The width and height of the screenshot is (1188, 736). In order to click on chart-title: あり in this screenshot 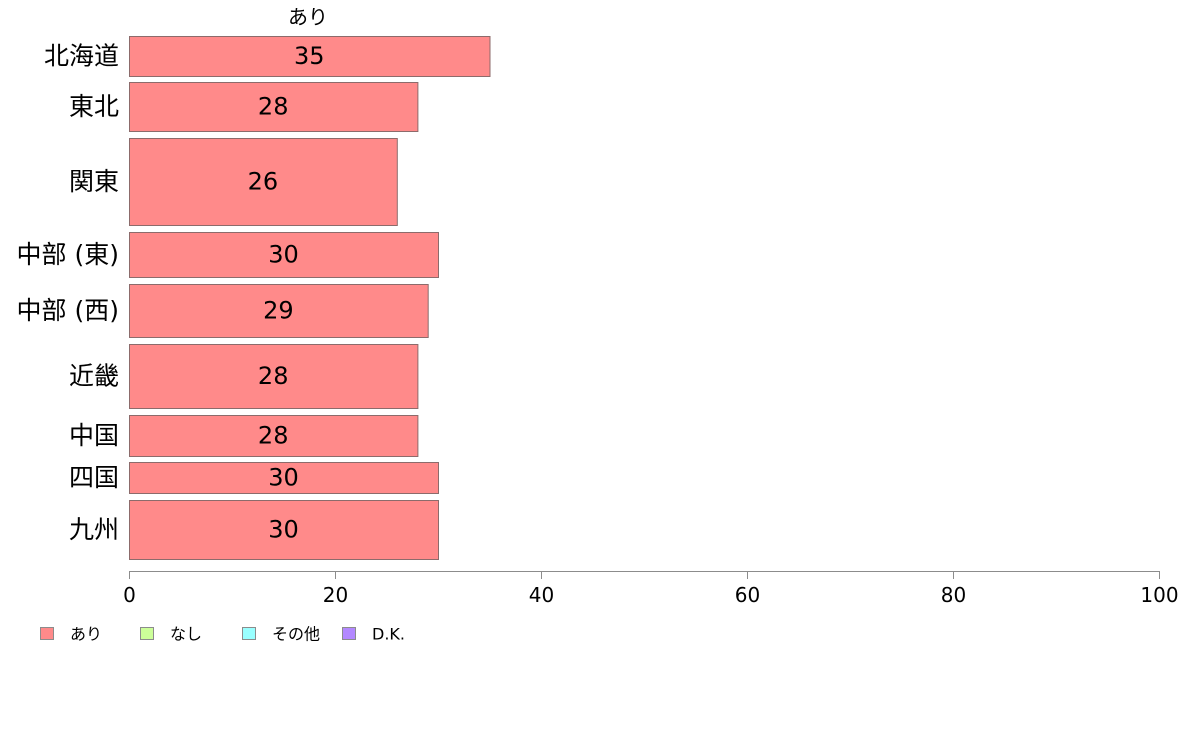, I will do `click(308, 17)`.